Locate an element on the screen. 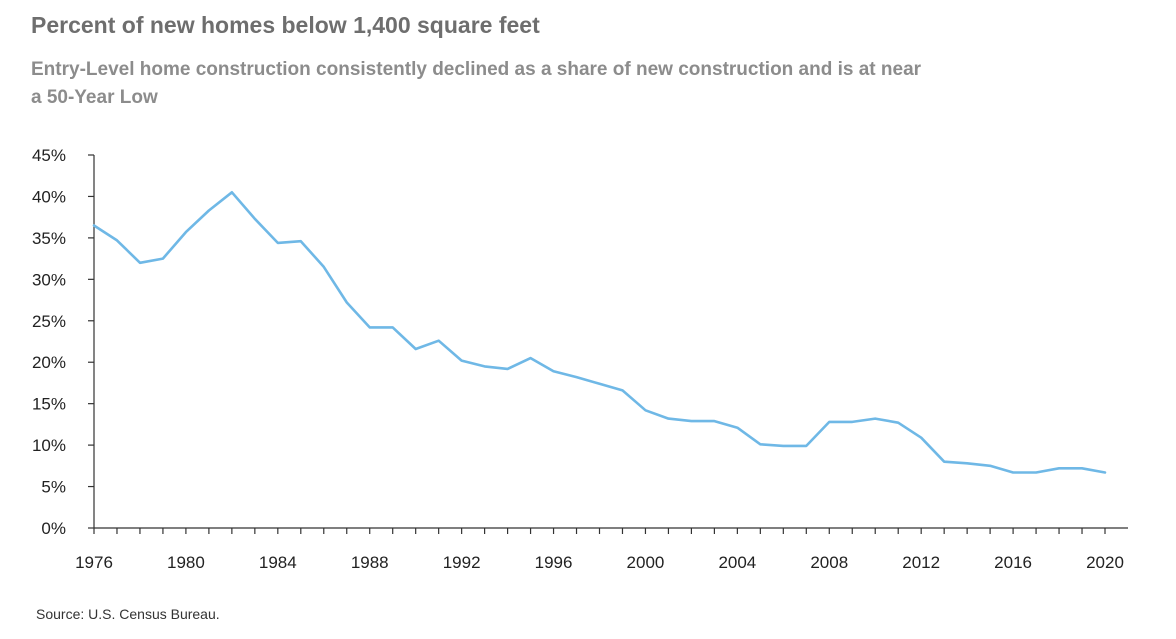 The image size is (1176, 639). y-tick-label: 20% is located at coordinates (49, 362).